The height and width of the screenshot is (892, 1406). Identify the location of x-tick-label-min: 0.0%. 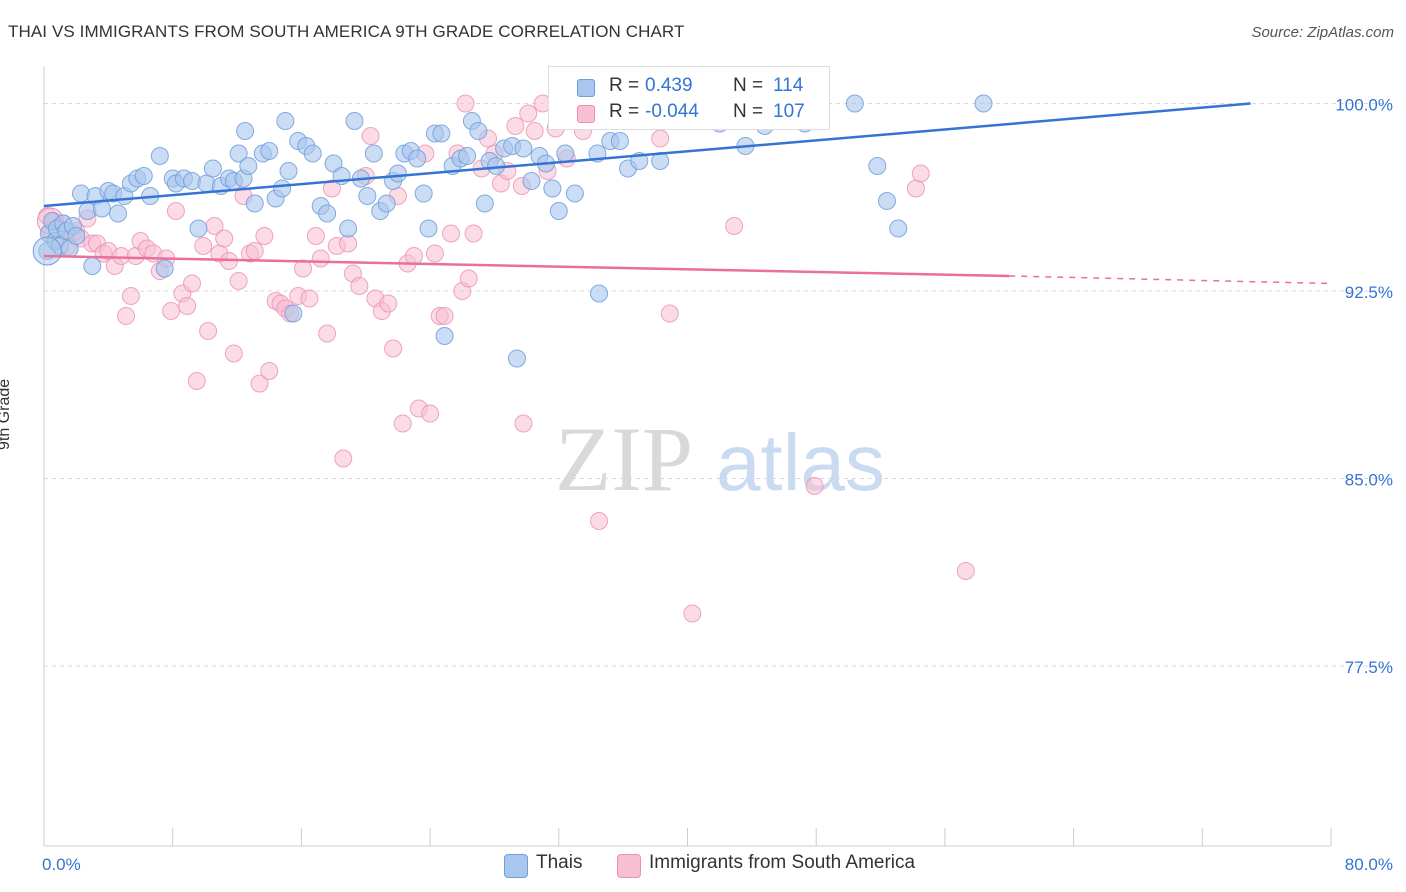
(61, 864).